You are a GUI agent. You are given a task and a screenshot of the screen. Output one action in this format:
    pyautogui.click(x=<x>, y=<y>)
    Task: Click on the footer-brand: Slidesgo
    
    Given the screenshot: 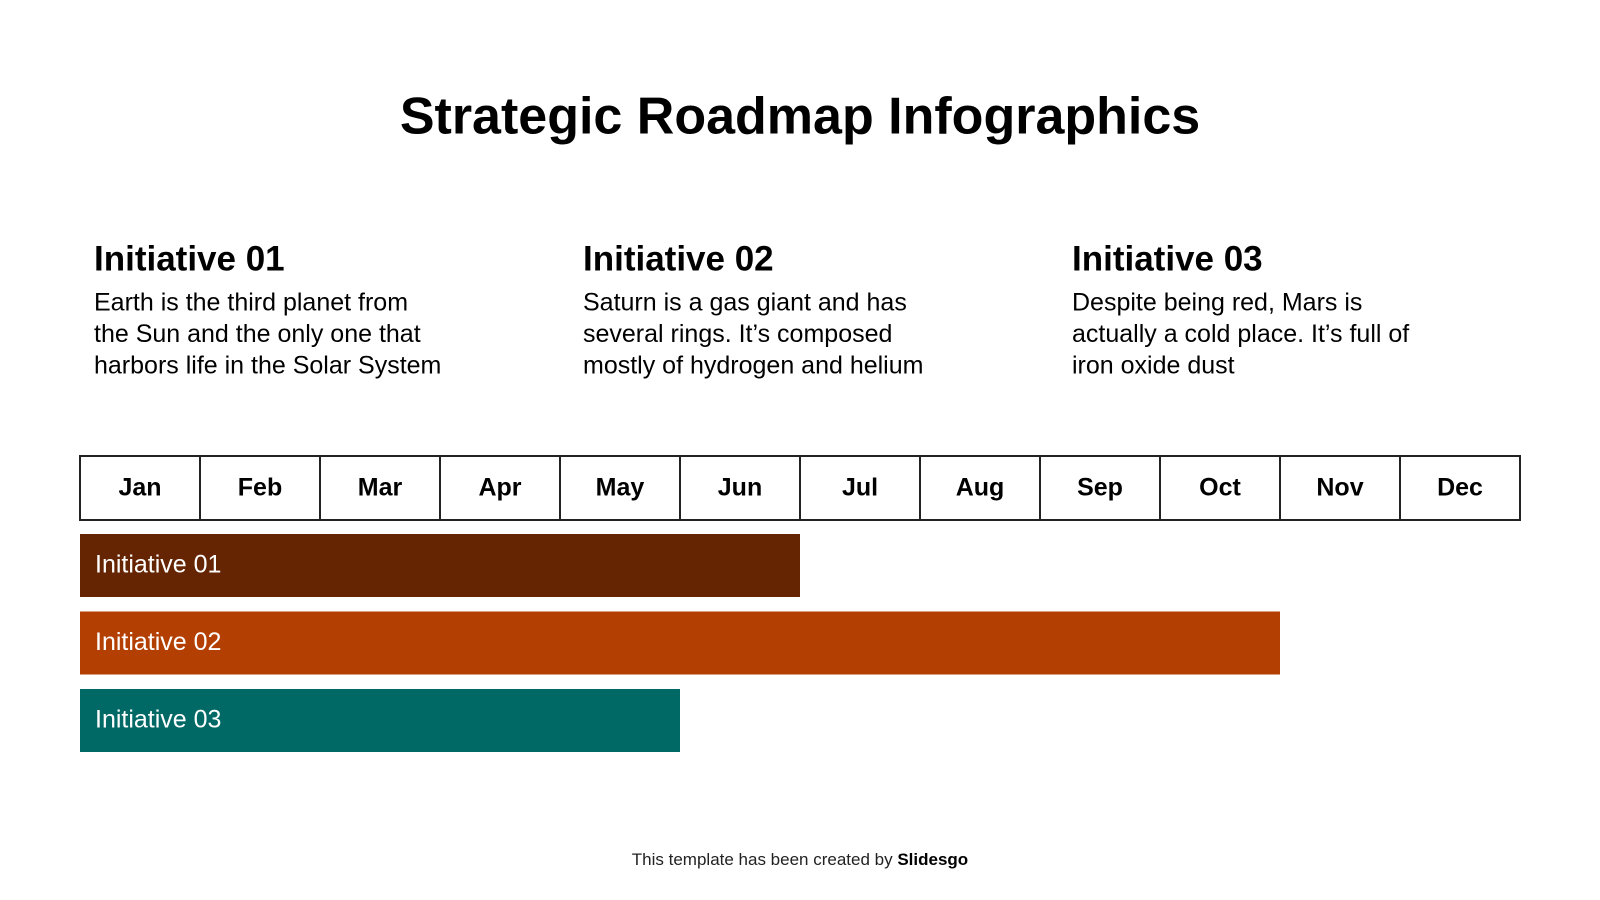 What is the action you would take?
    pyautogui.click(x=933, y=859)
    